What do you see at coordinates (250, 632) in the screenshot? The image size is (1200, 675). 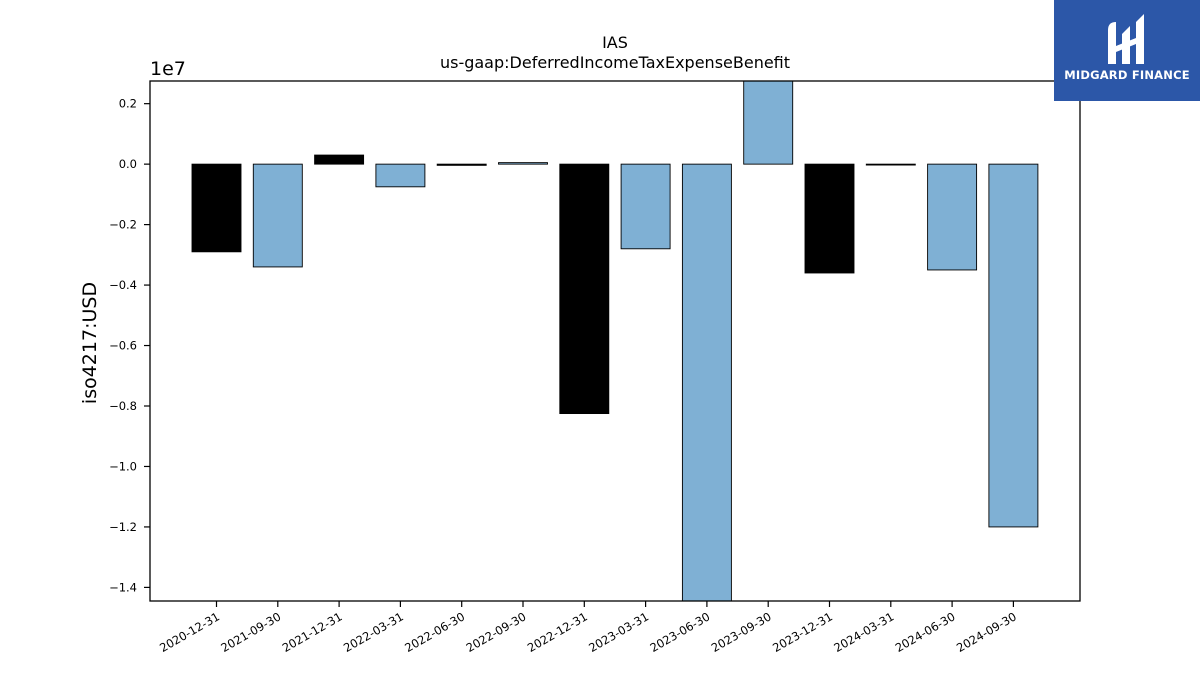 I see `x-tick-label: 2021-09-30` at bounding box center [250, 632].